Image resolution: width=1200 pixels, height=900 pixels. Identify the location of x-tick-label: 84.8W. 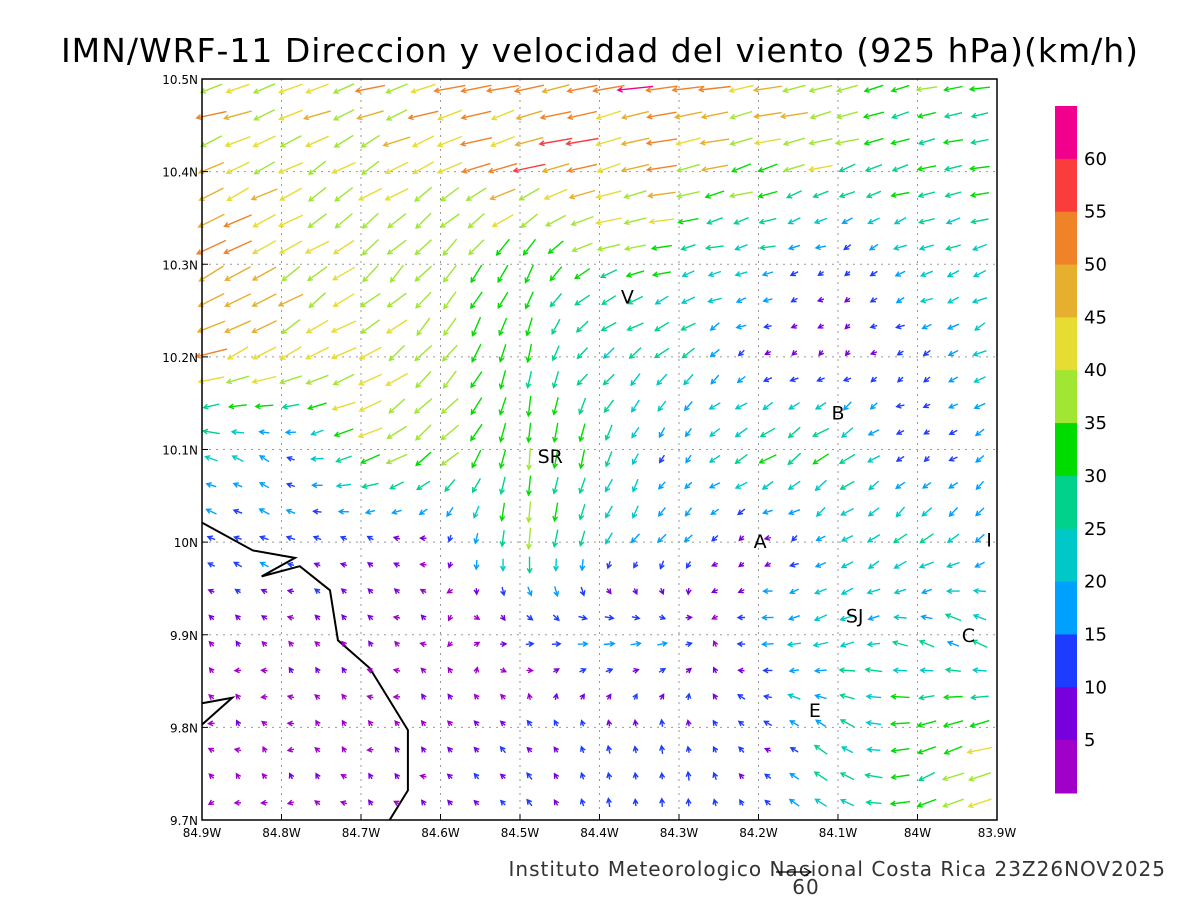
(281, 833).